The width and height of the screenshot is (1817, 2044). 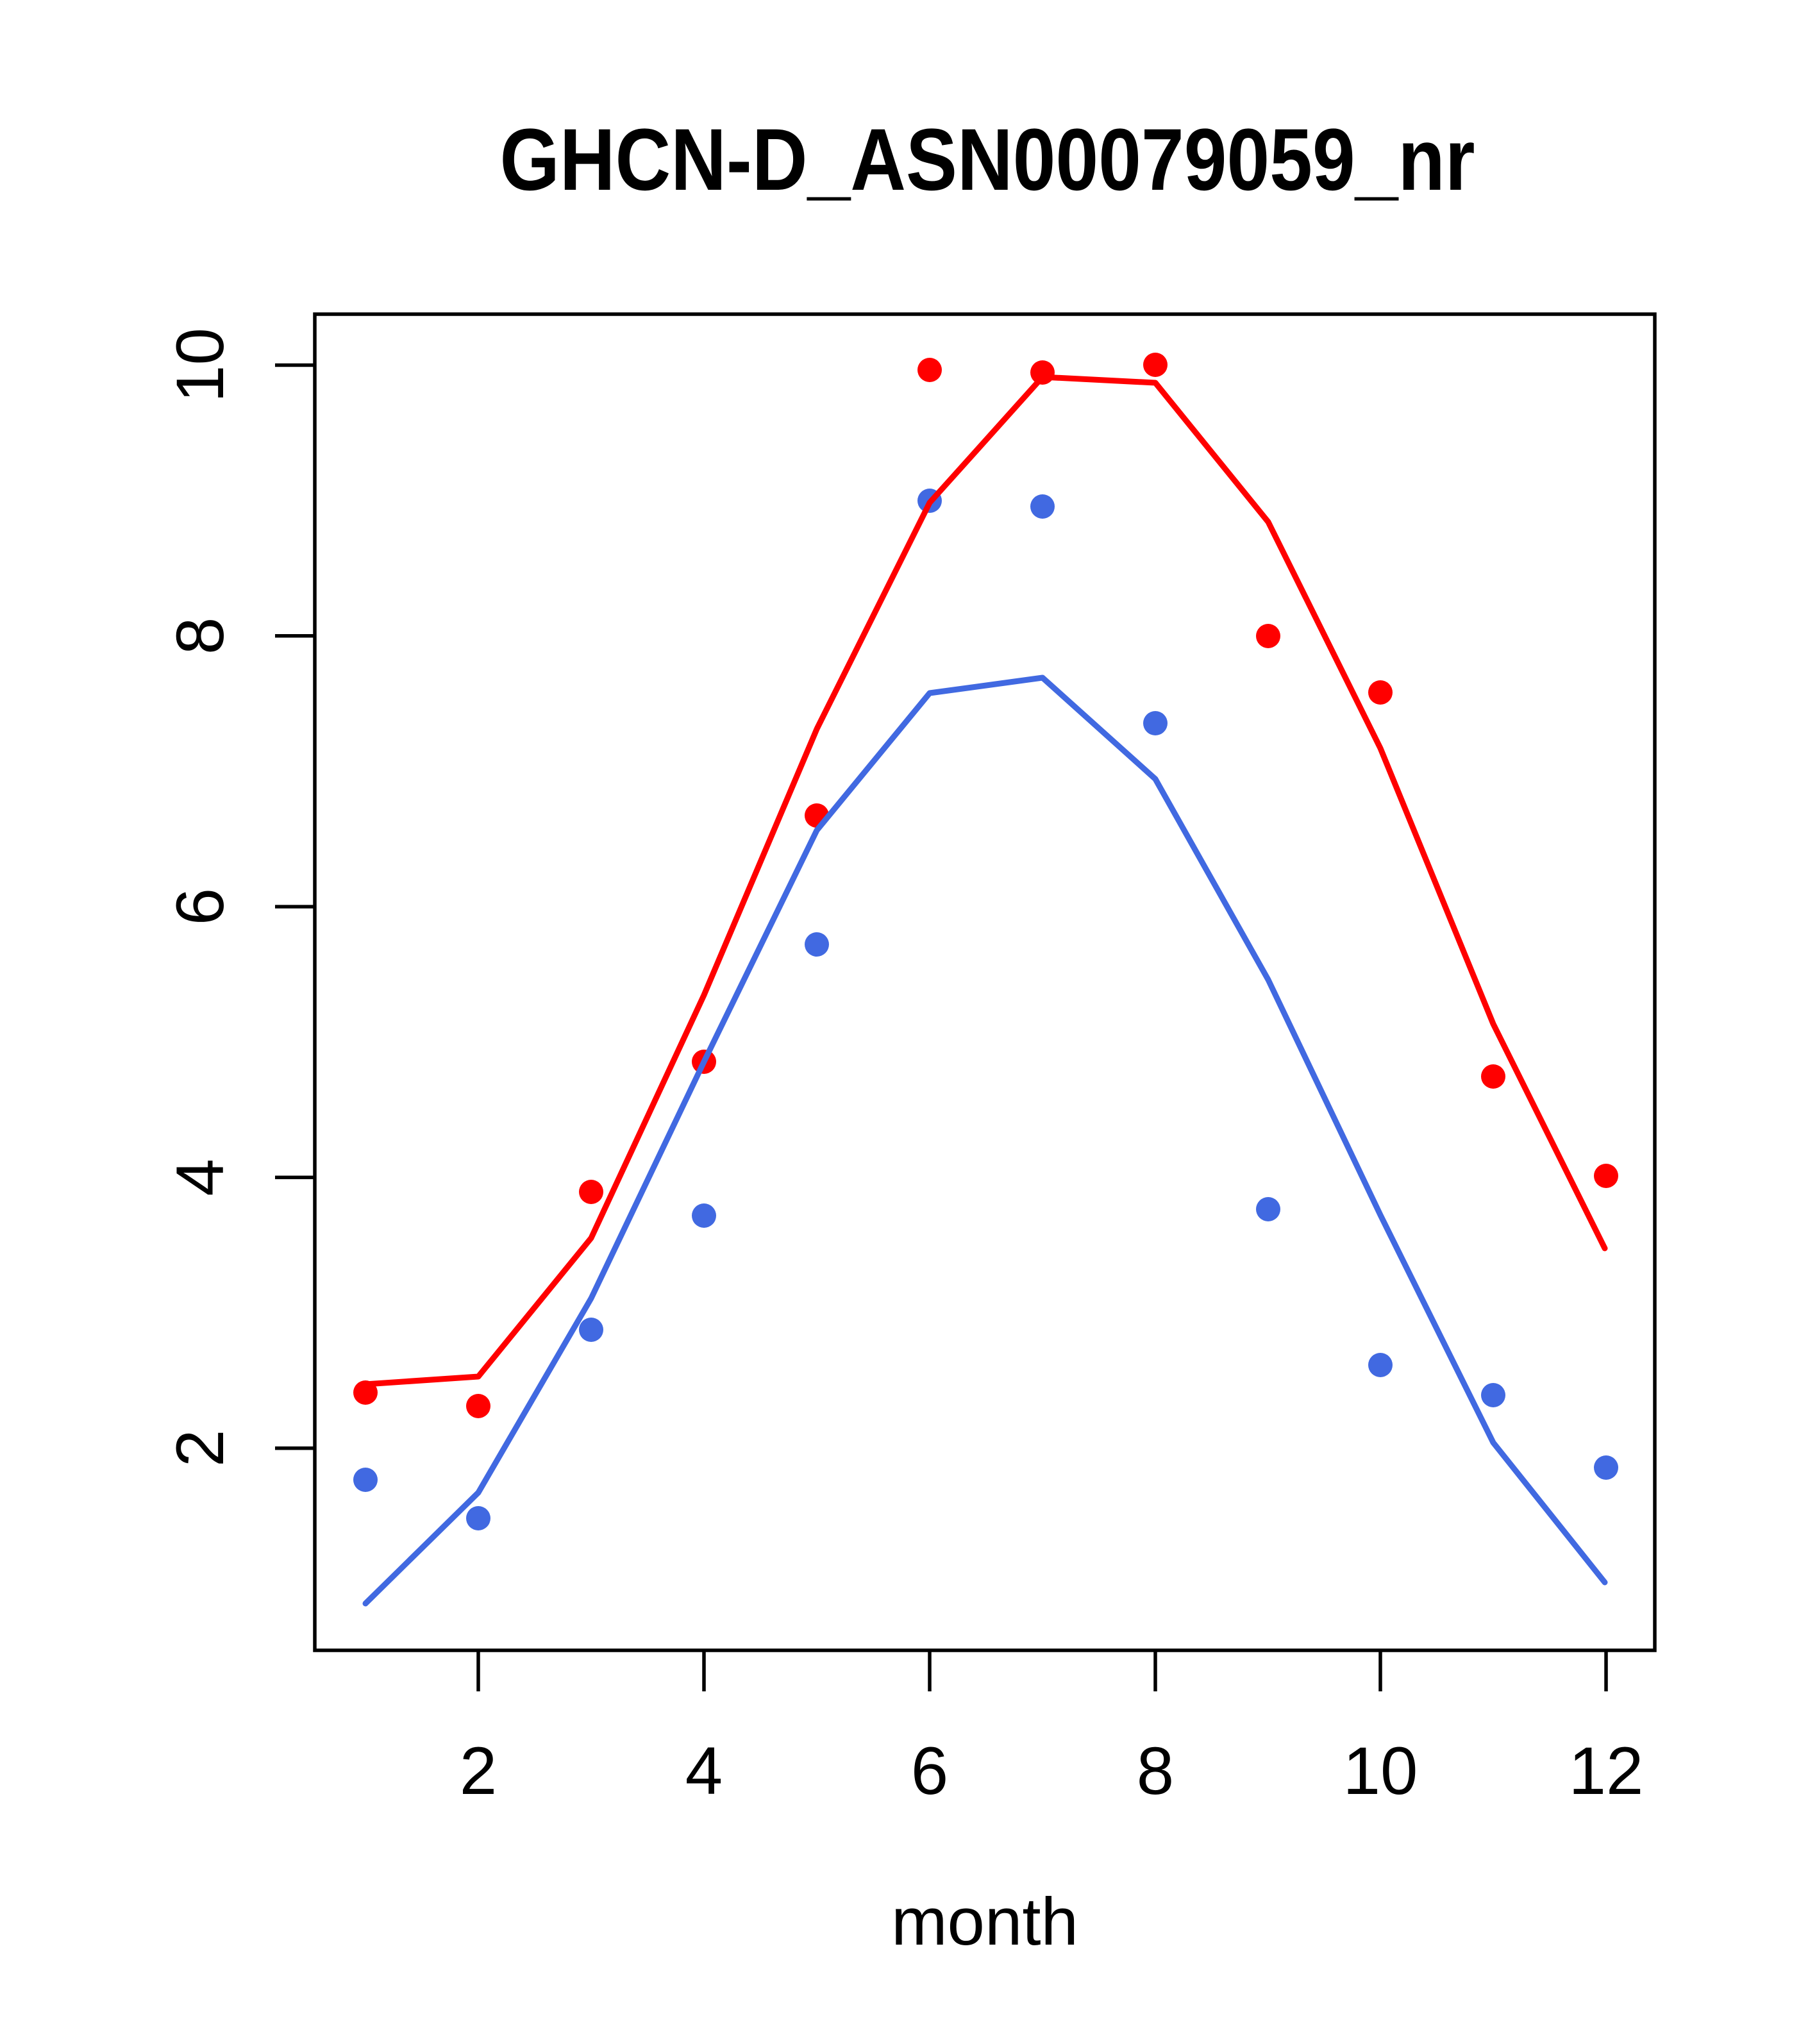 What do you see at coordinates (1607, 1772) in the screenshot?
I see `svg-text: 12` at bounding box center [1607, 1772].